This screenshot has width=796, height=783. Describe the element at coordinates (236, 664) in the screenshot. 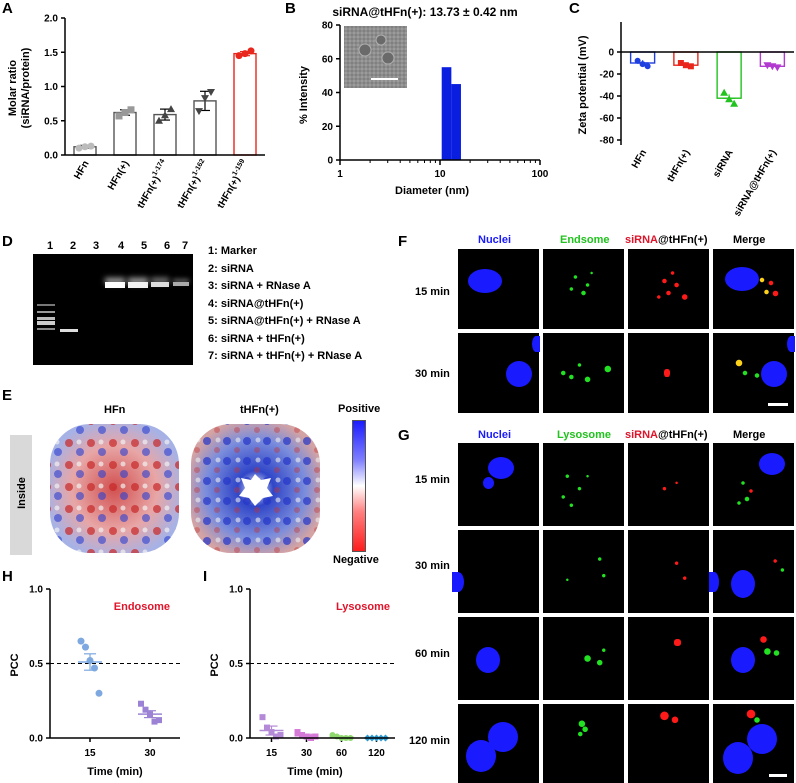

I see `chart-i-ytick-label: 0.5` at that location.